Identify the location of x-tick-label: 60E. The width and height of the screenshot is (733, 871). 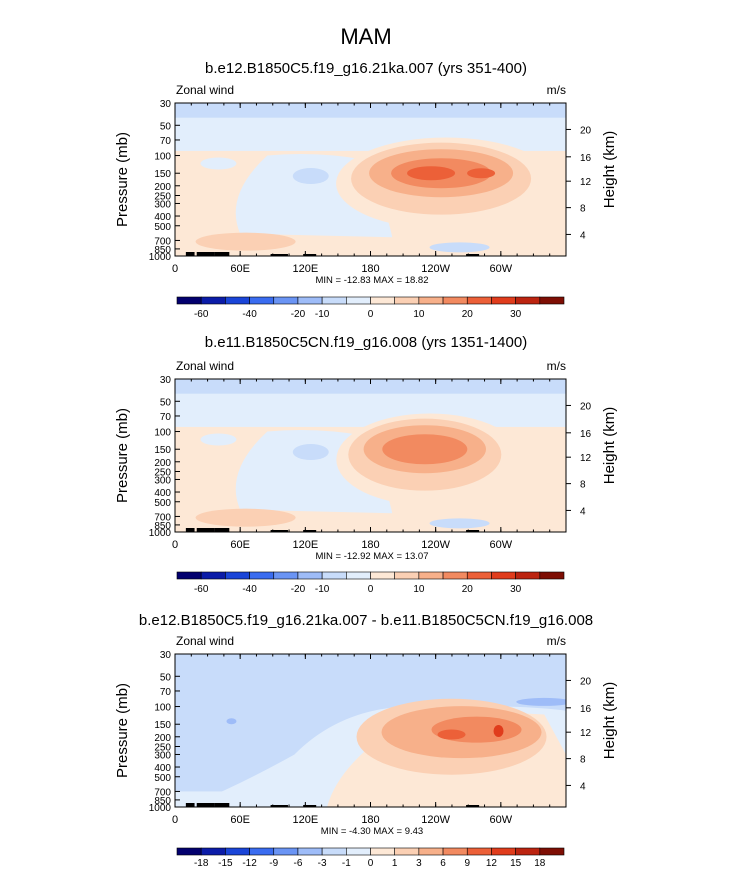
(240, 269).